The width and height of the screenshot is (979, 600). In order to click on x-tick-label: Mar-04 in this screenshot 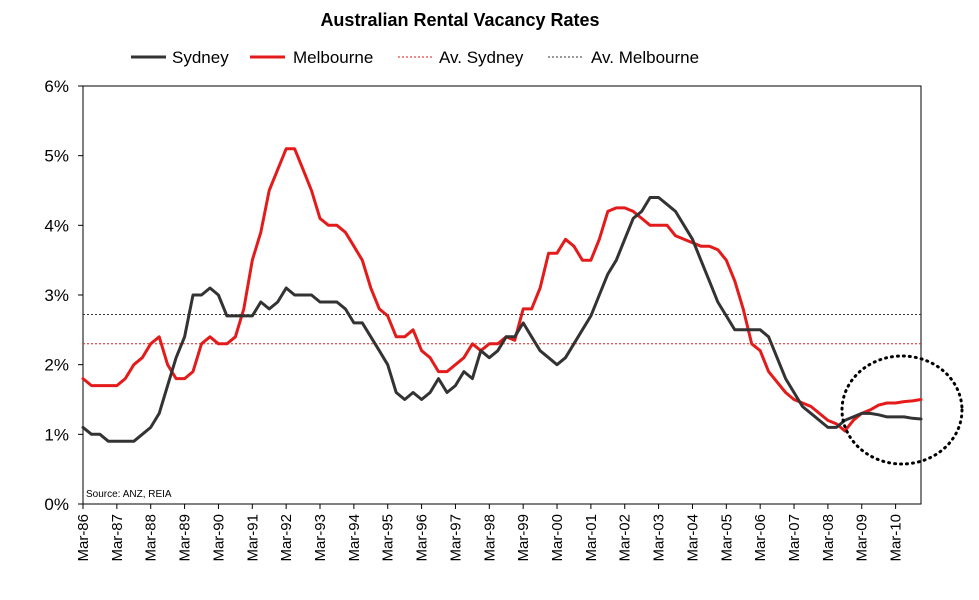, I will do `click(692, 538)`.